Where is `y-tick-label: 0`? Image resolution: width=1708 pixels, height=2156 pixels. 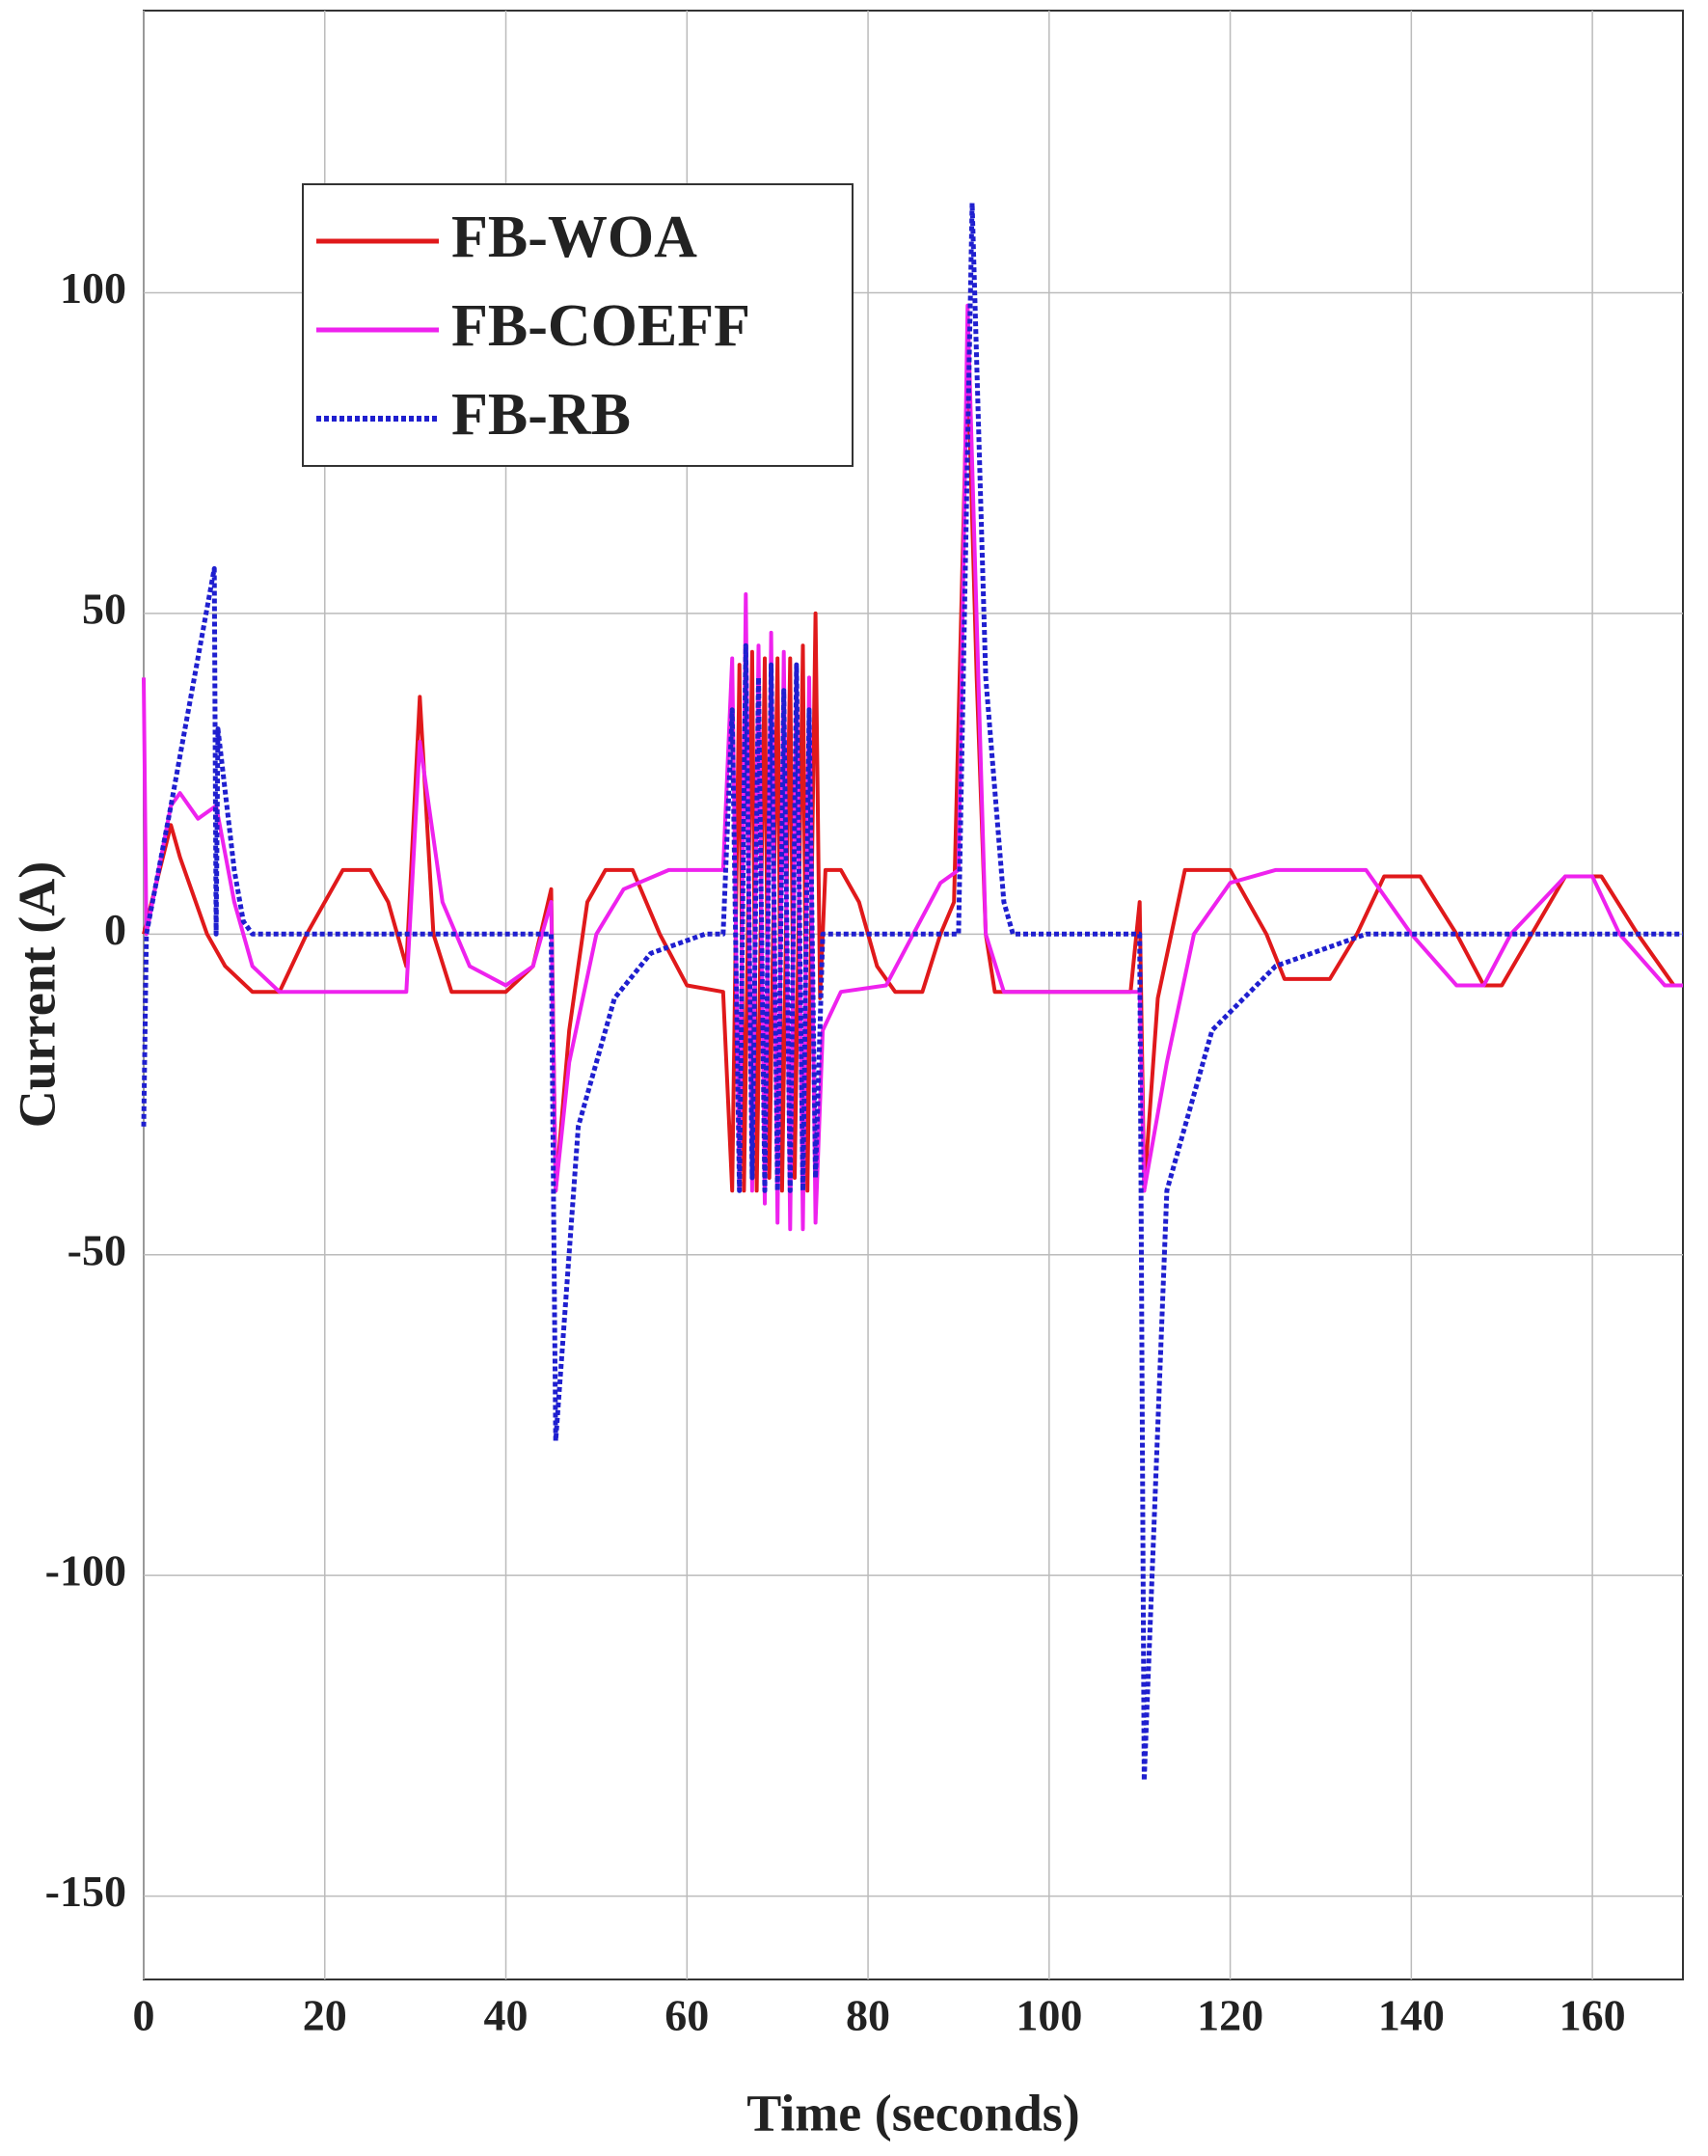 y-tick-label: 0 is located at coordinates (115, 929).